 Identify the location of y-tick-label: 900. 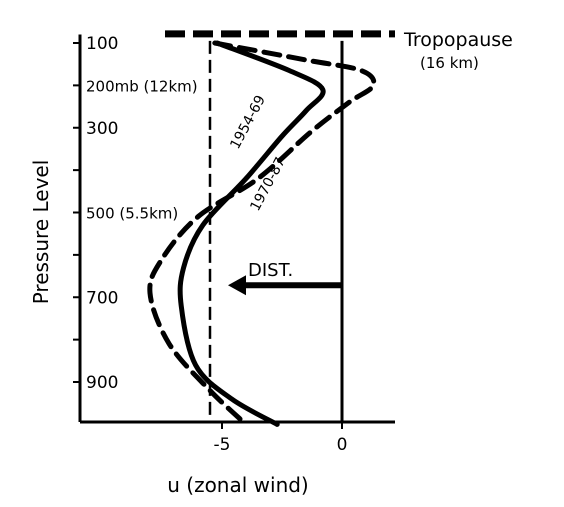
(102, 383).